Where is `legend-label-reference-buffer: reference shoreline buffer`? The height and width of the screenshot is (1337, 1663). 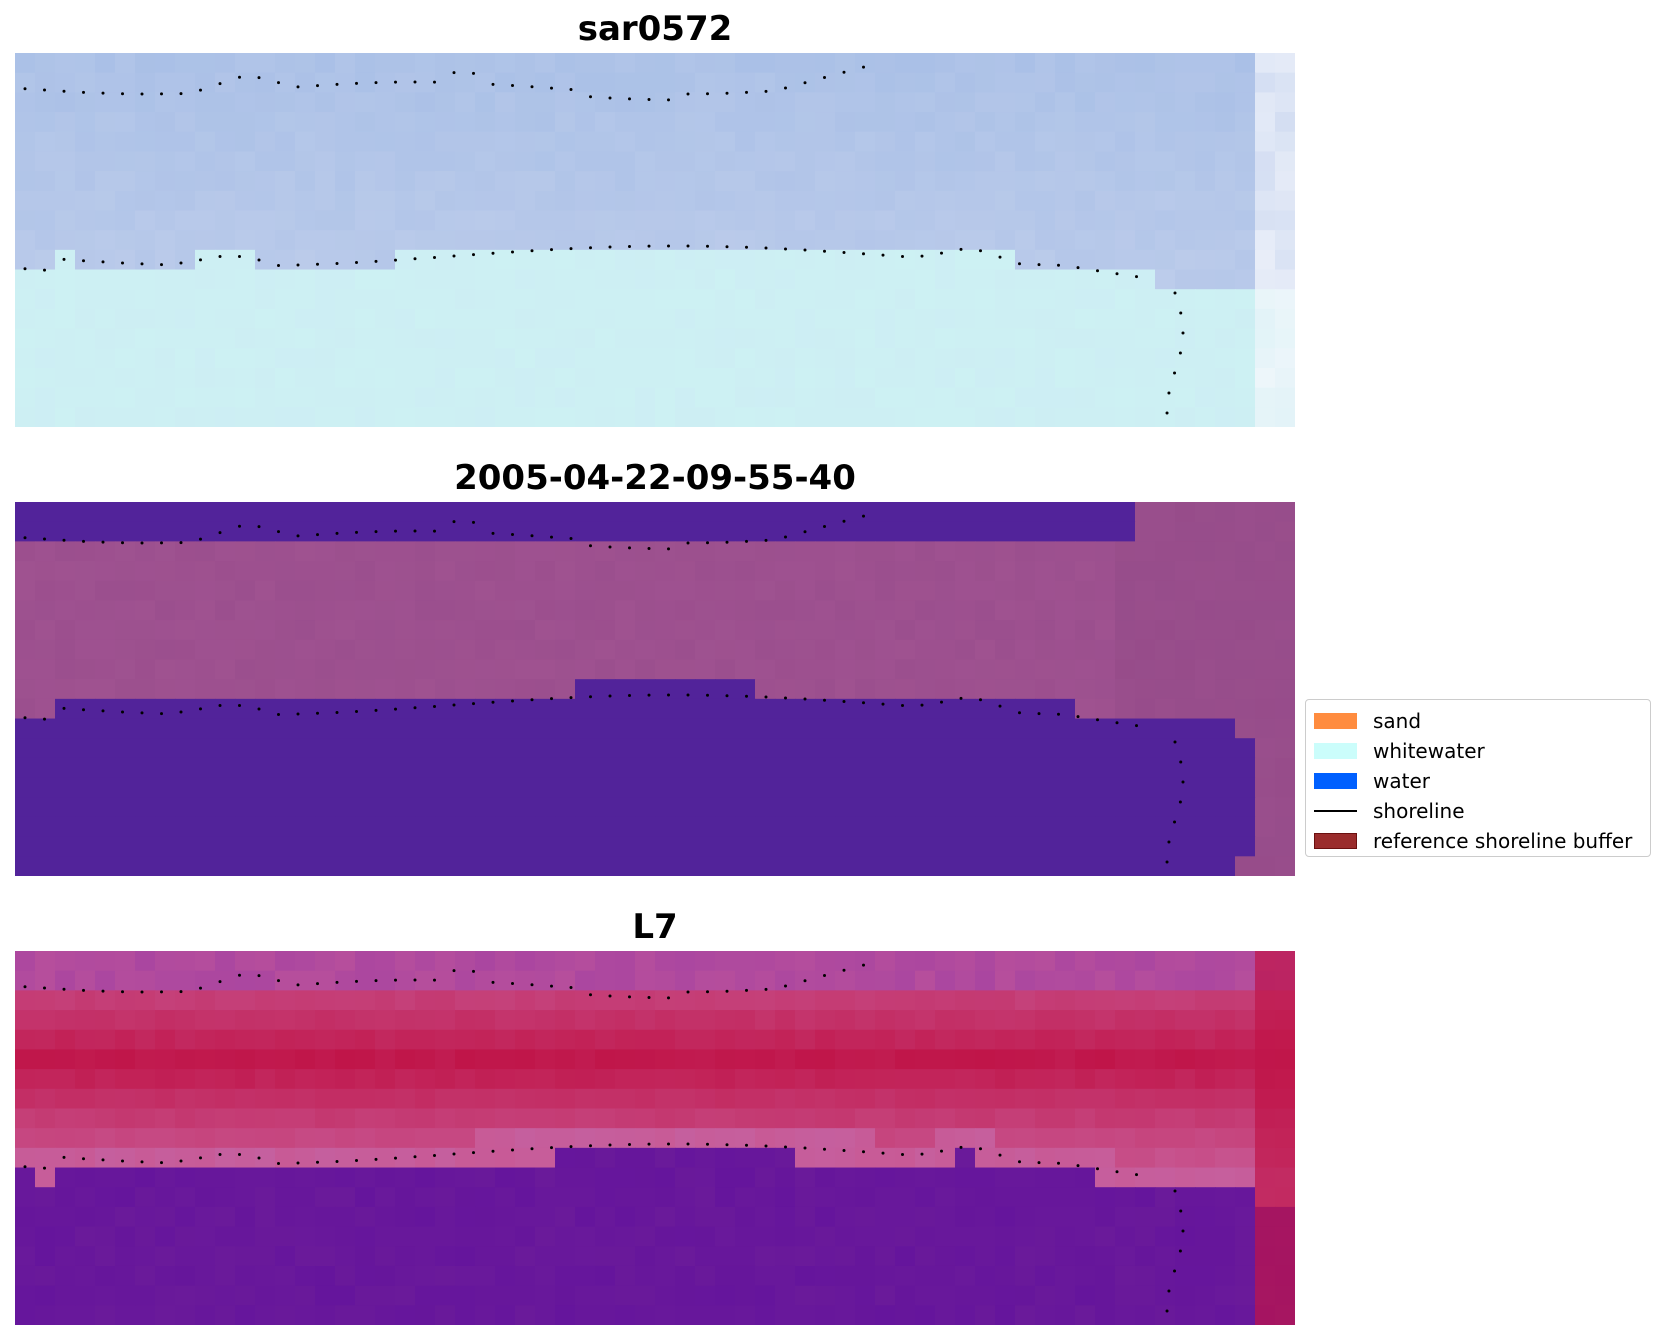
legend-label-reference-buffer: reference shoreline buffer is located at coordinates (1503, 841).